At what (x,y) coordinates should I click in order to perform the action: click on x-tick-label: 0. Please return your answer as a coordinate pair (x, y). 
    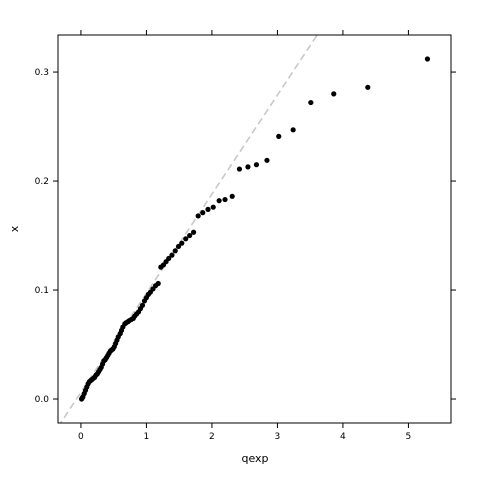
    Looking at the image, I should click on (81, 437).